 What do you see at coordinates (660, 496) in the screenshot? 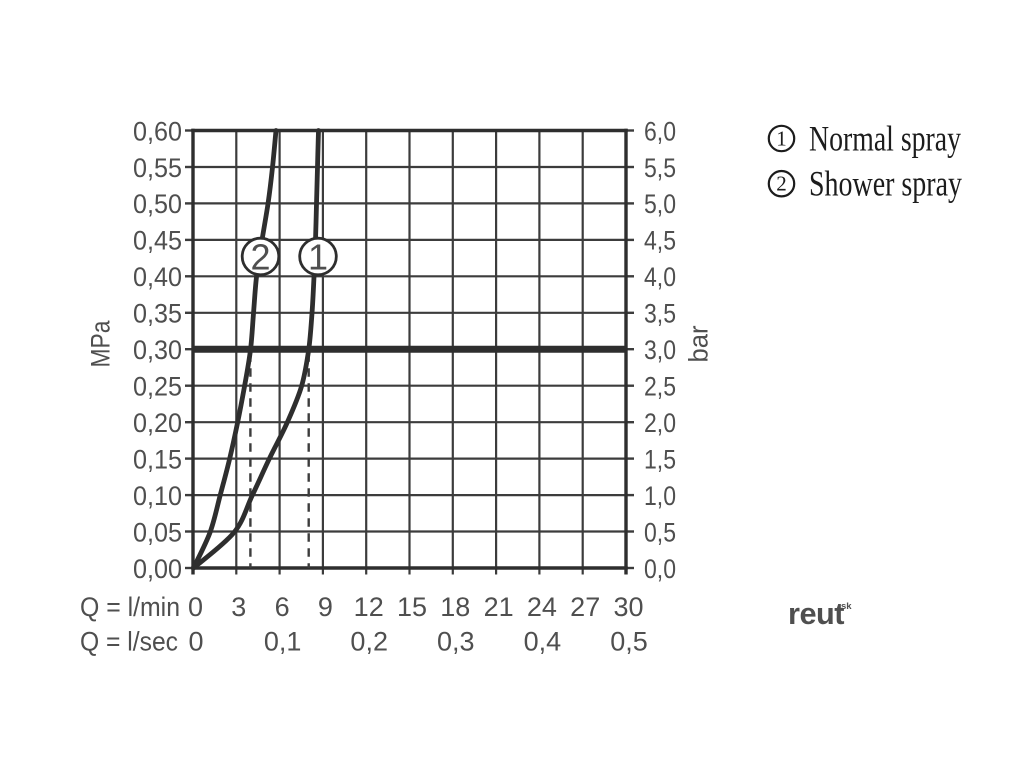
I see `svg-text: 1,0` at bounding box center [660, 496].